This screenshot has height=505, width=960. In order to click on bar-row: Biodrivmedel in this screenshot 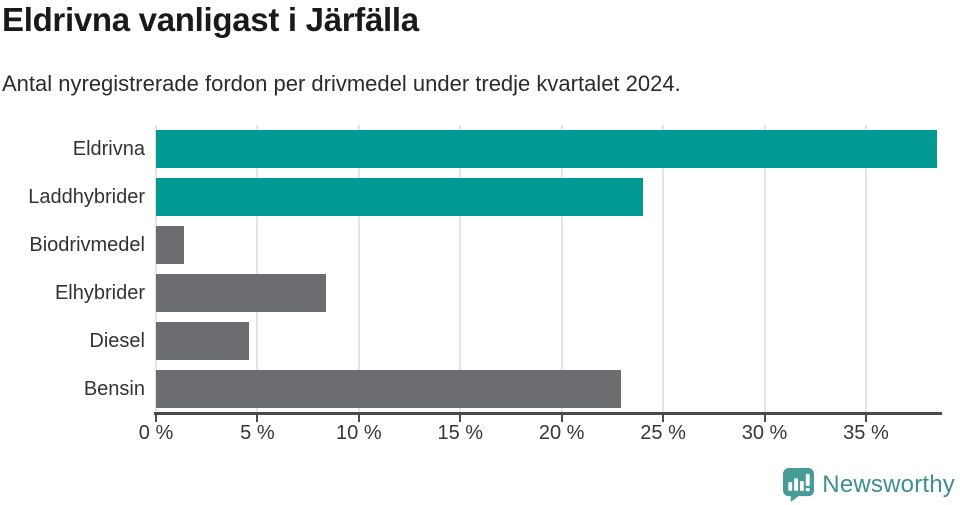, I will do `click(470, 245)`.